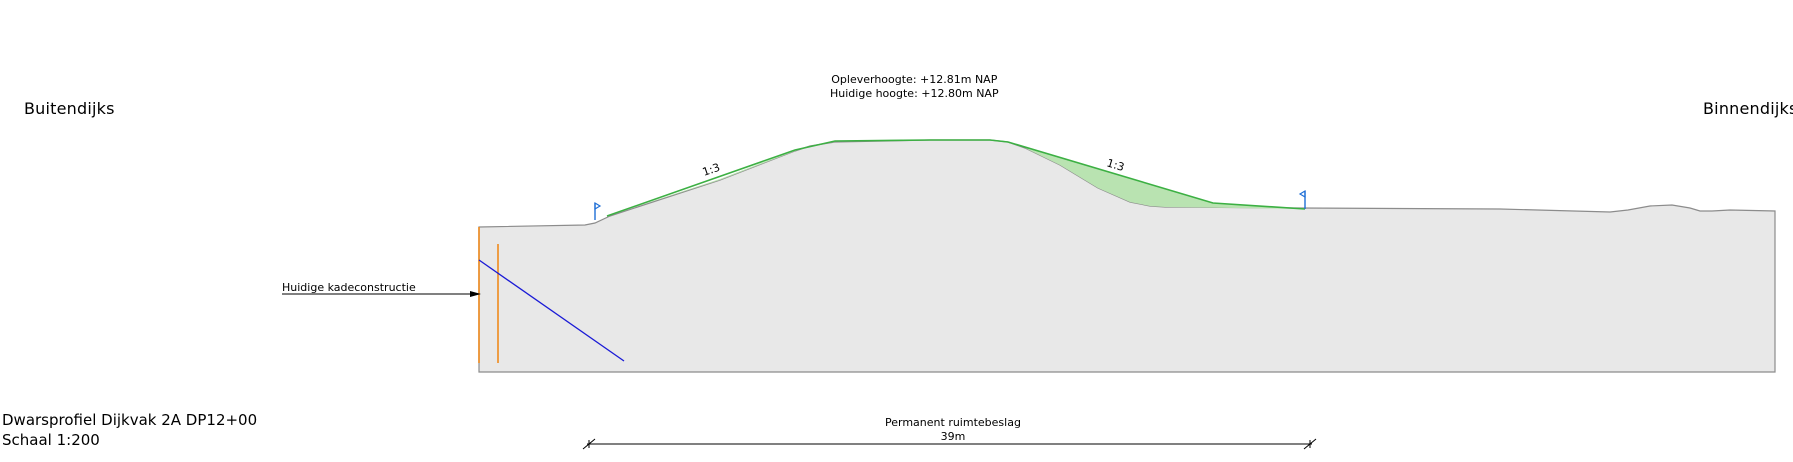 The width and height of the screenshot is (1793, 462). Describe the element at coordinates (953, 422) in the screenshot. I see `footprint-label: Permanent ruimtebeslag` at that location.